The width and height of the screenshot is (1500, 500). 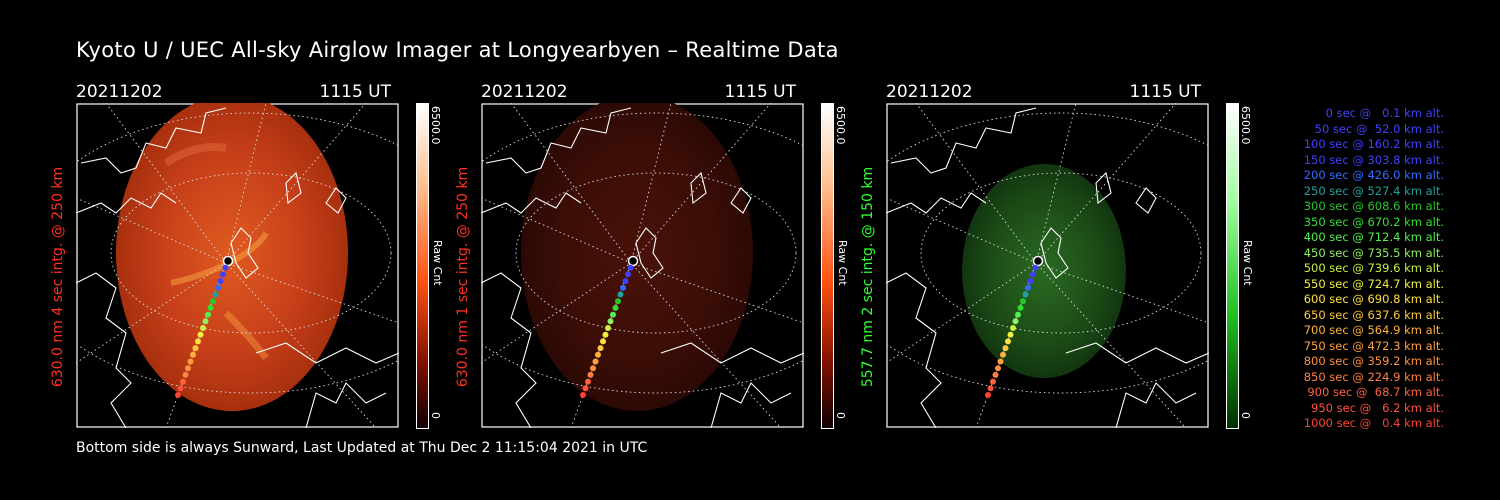 I want to click on legend-entry: 100 sec @ 160.2 km alt., so click(x=1373, y=144).